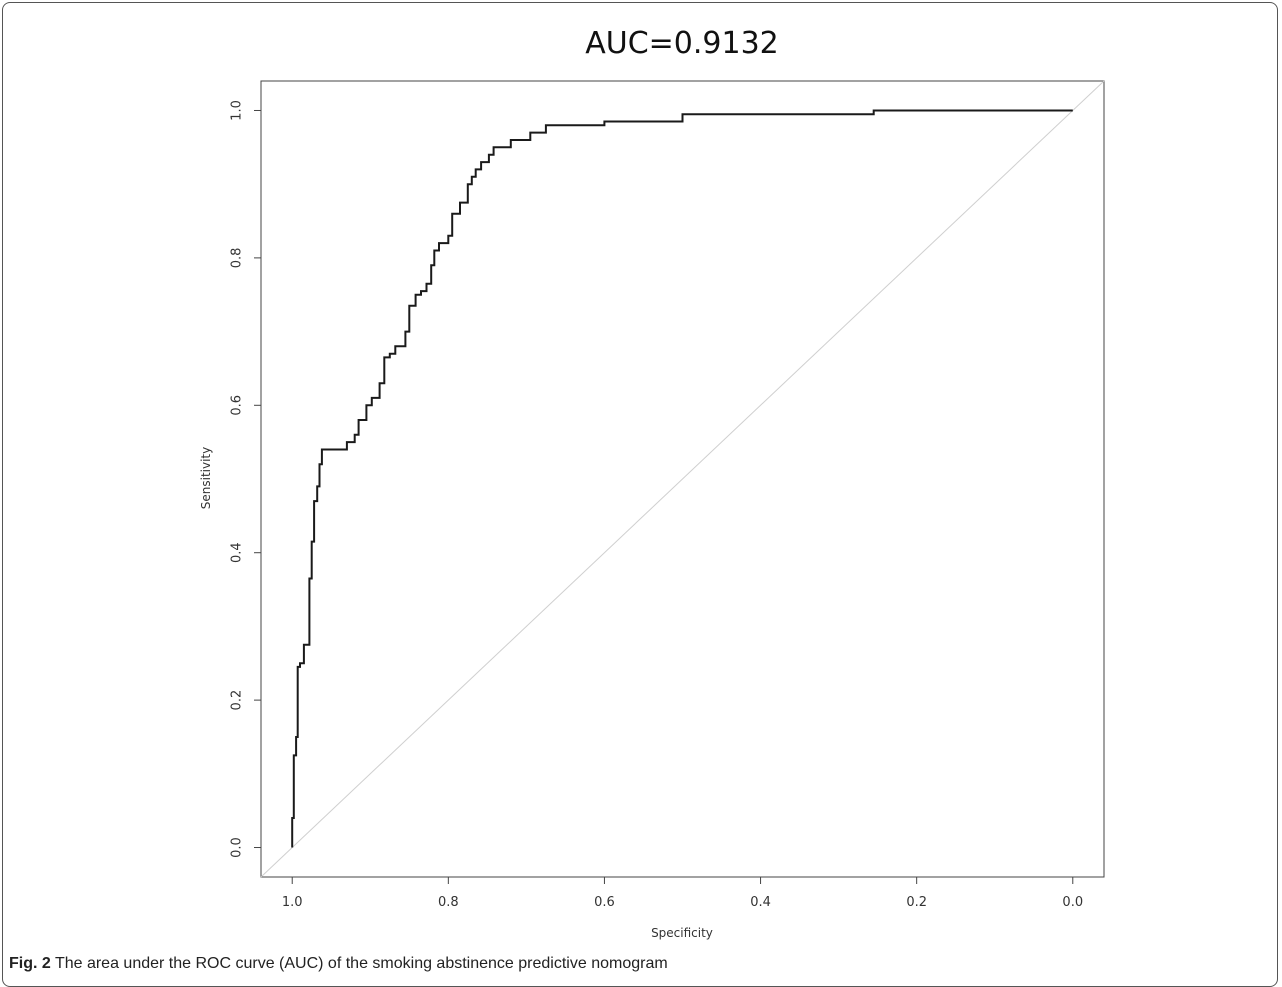 The image size is (1282, 987). Describe the element at coordinates (206, 478) in the screenshot. I see `y-axis-title: Sensitivity` at that location.